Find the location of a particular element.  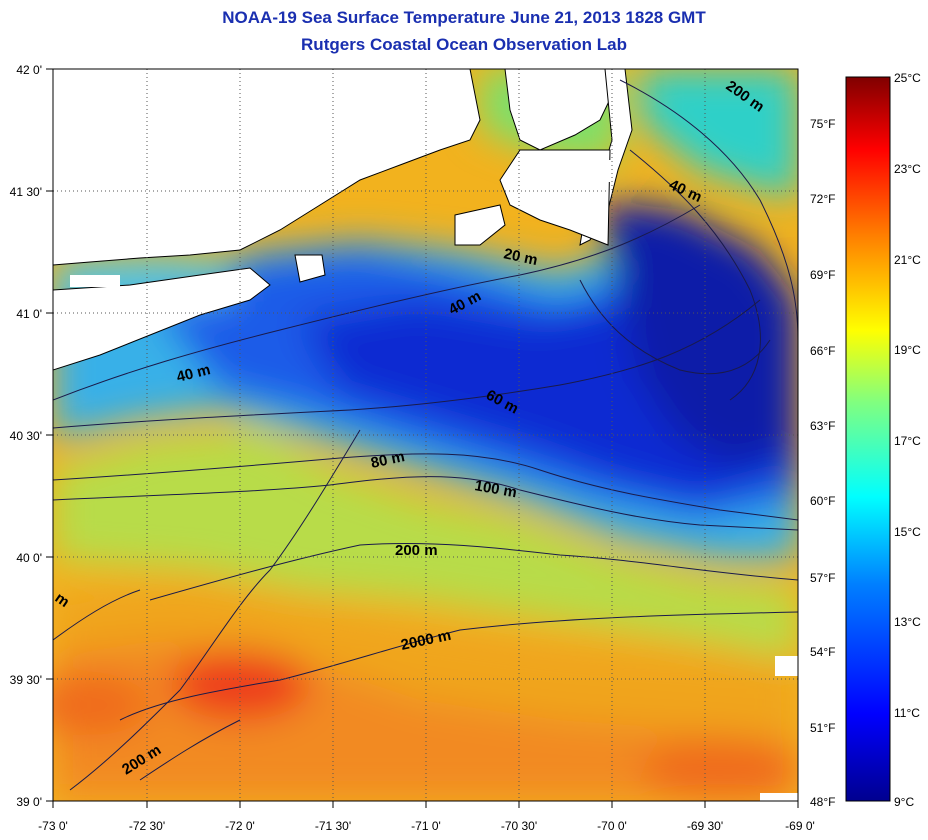

lat-label: 41 30' is located at coordinates (26, 192).